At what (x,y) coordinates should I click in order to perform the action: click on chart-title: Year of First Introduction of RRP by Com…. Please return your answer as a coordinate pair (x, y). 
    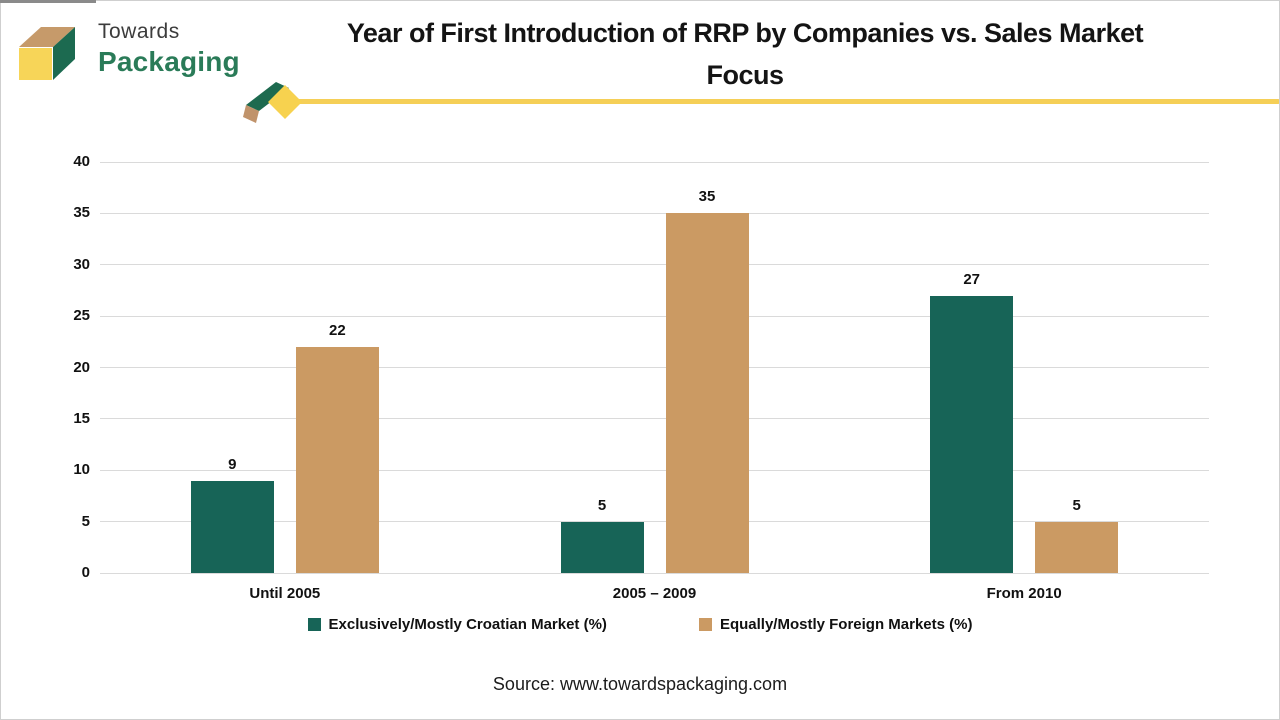
    Looking at the image, I should click on (745, 54).